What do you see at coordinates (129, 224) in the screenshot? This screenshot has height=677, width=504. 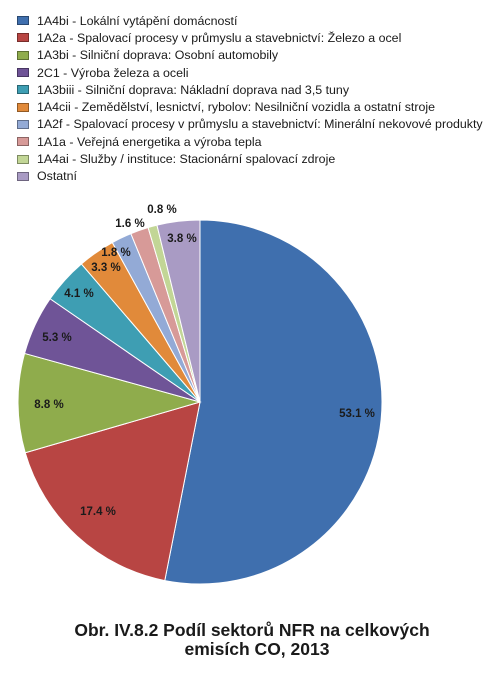 I see `slice-value-label: 1.6 %` at bounding box center [129, 224].